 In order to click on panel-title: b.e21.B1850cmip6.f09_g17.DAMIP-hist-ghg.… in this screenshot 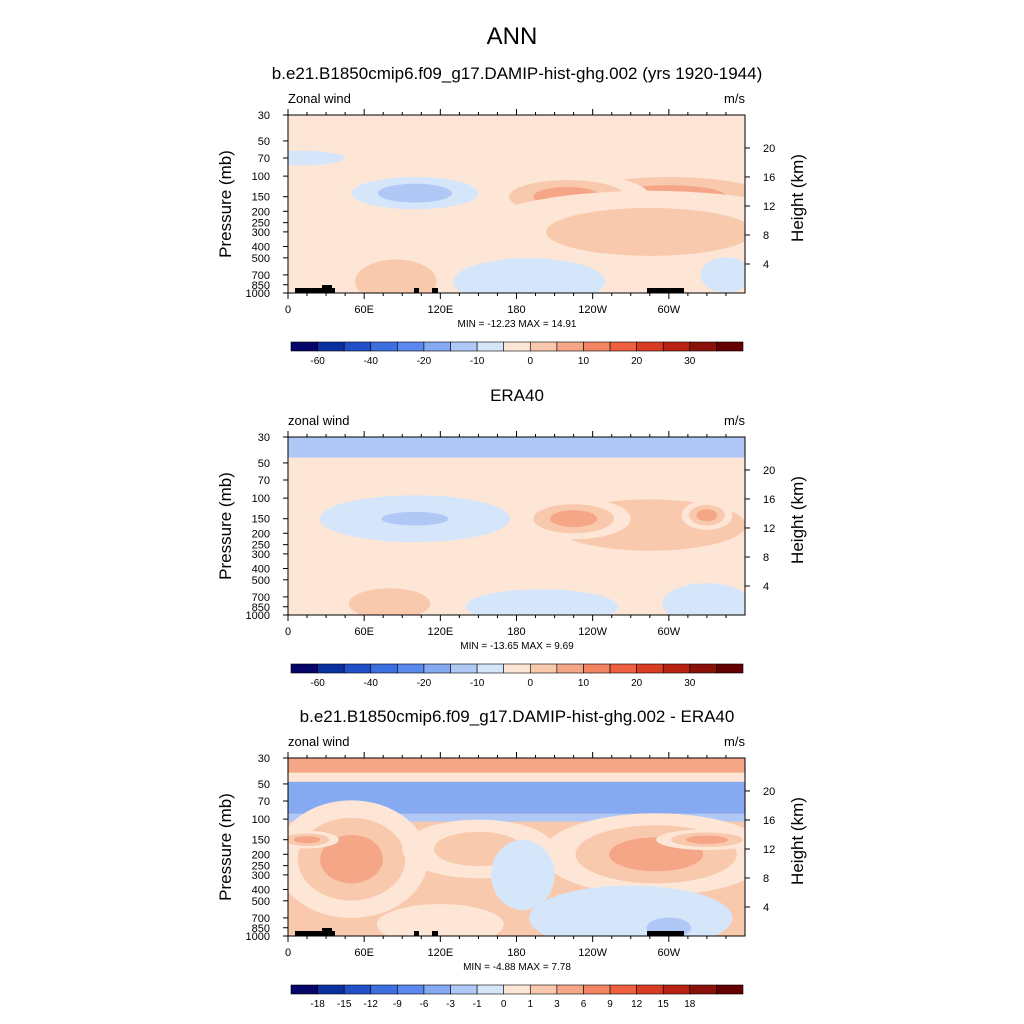, I will do `click(517, 73)`.